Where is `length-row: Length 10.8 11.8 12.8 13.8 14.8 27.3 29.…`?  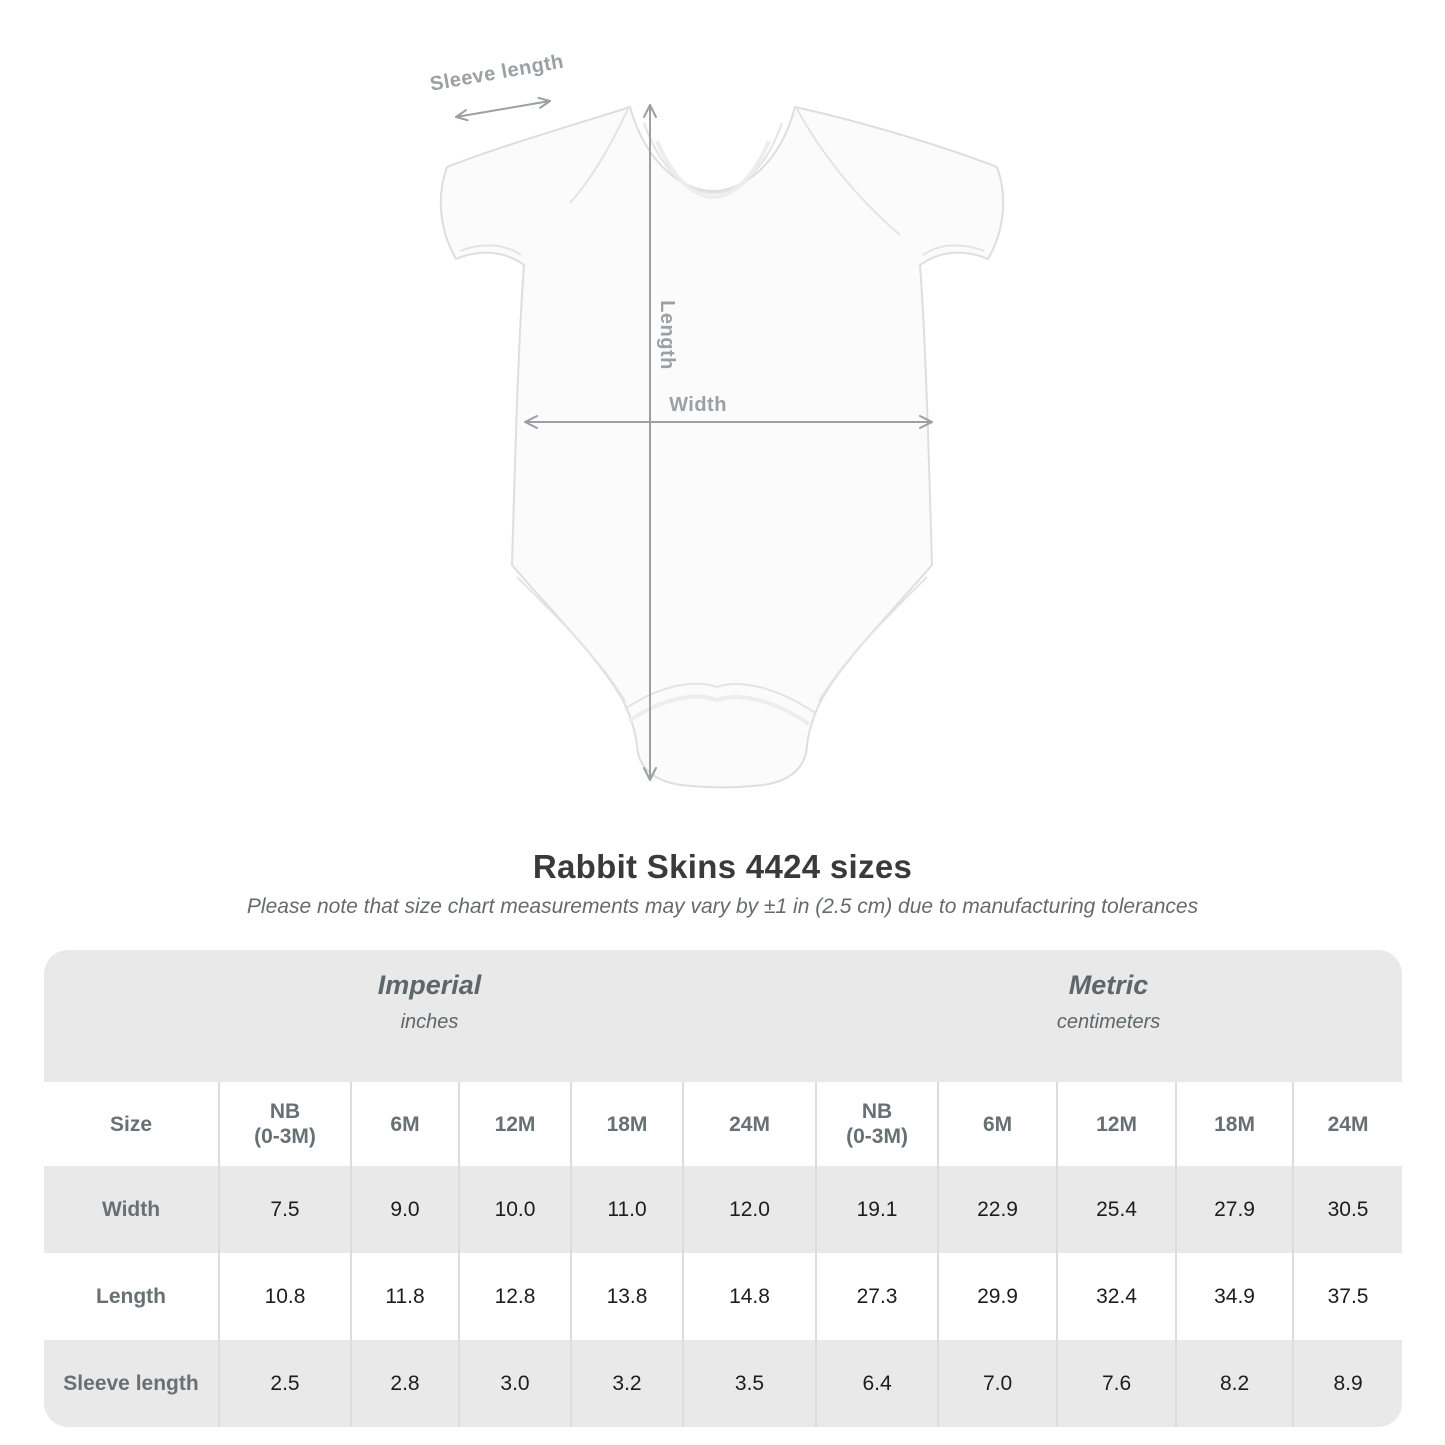
length-row: Length 10.8 11.8 12.8 13.8 14.8 27.3 29.… is located at coordinates (723, 1296).